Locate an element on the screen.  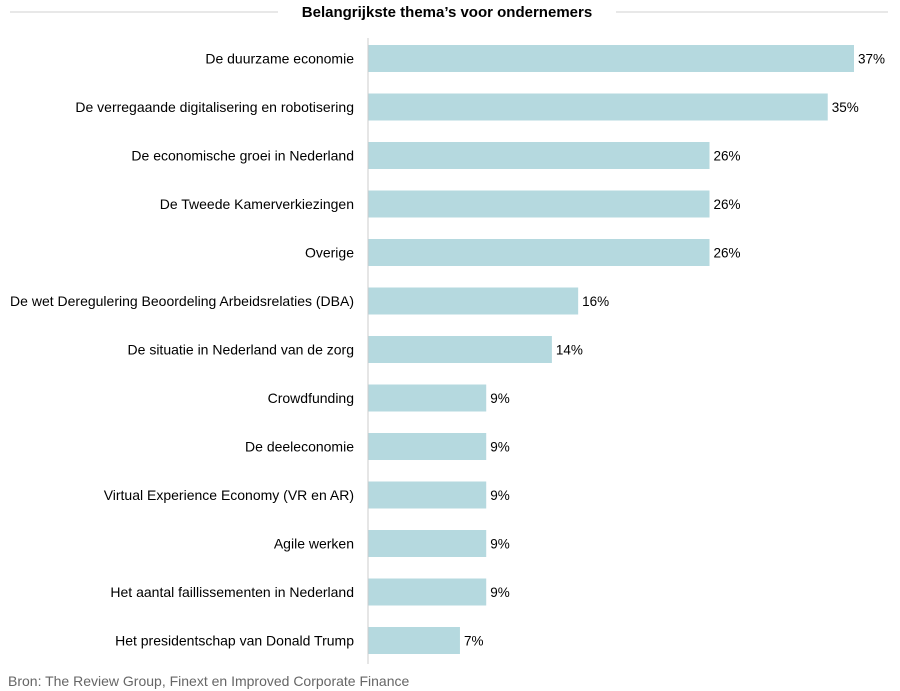
category-label: Overige is located at coordinates (329, 253).